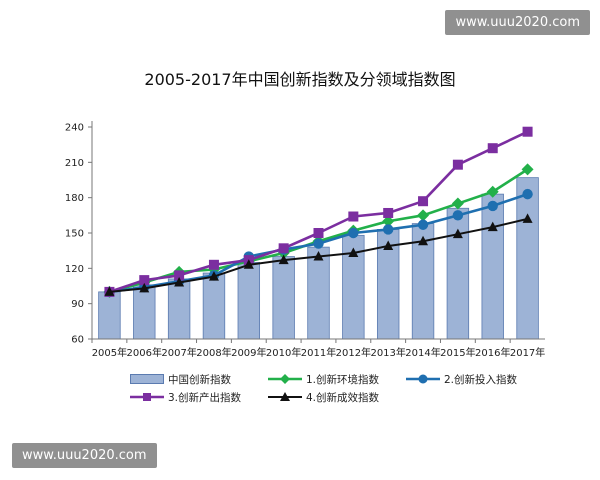 The height and width of the screenshot is (480, 600). I want to click on y-tick-label-4: 180, so click(74, 198).